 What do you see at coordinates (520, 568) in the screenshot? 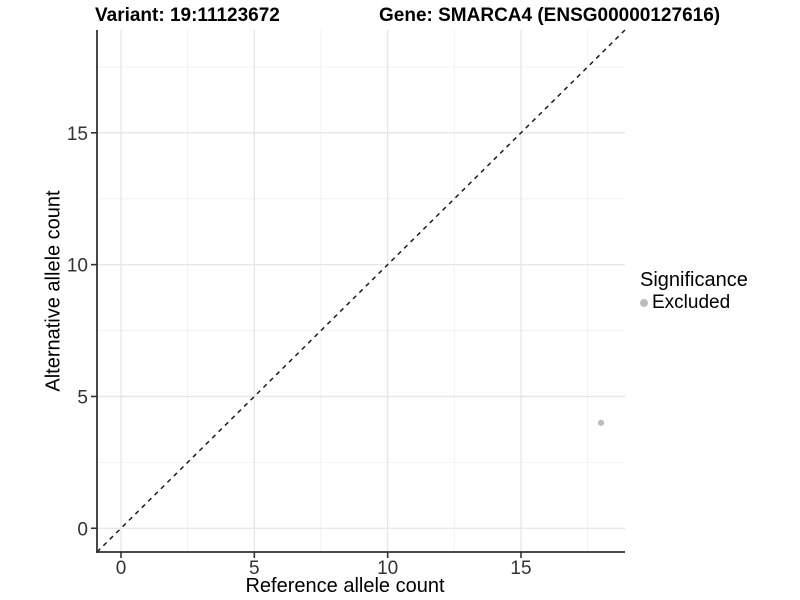
I see `x-tick-label: 15` at bounding box center [520, 568].